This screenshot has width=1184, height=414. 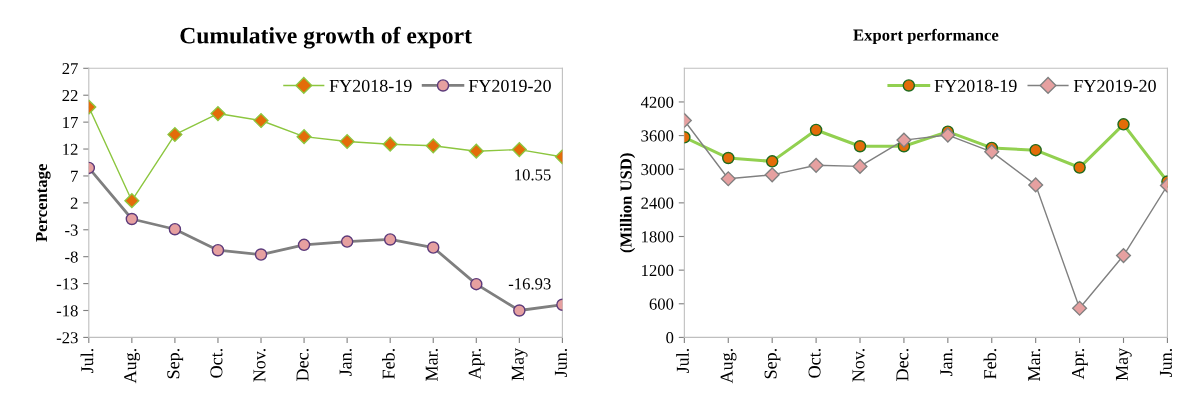 What do you see at coordinates (627, 203) in the screenshot?
I see `y-axis-title: (Million USD)` at bounding box center [627, 203].